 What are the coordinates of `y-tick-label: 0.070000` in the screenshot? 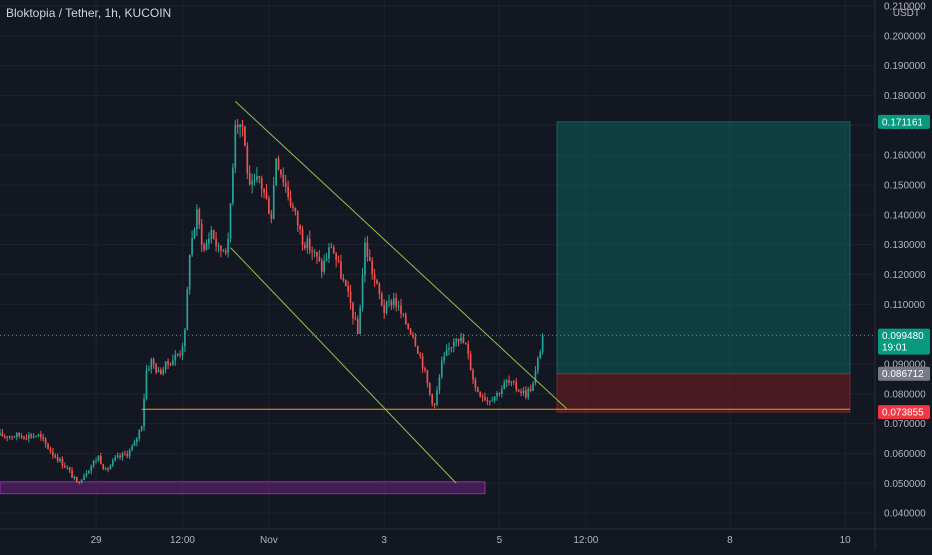 It's located at (905, 424).